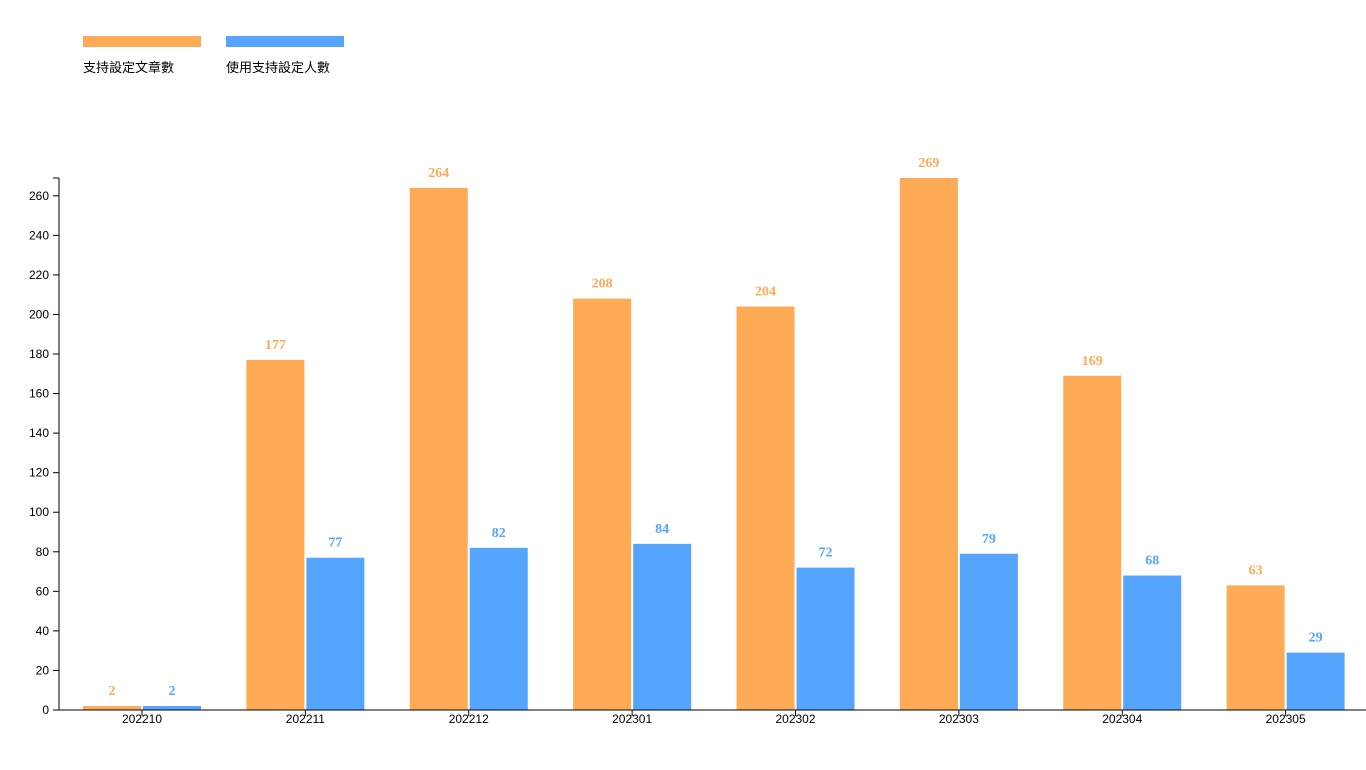 This screenshot has height=770, width=1366. What do you see at coordinates (213, 56) in the screenshot?
I see `legend: 支持設定文章數 使用支持設定人數` at bounding box center [213, 56].